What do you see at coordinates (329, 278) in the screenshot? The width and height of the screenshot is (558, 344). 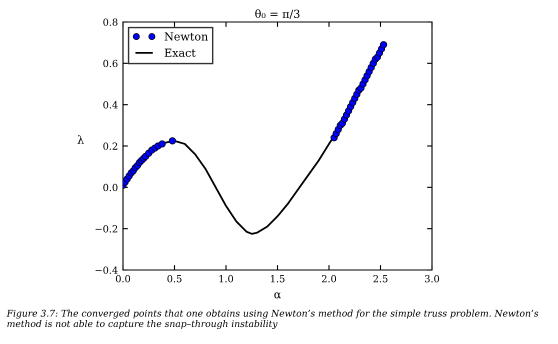 I see `x-tick-label: 2.0` at bounding box center [329, 278].